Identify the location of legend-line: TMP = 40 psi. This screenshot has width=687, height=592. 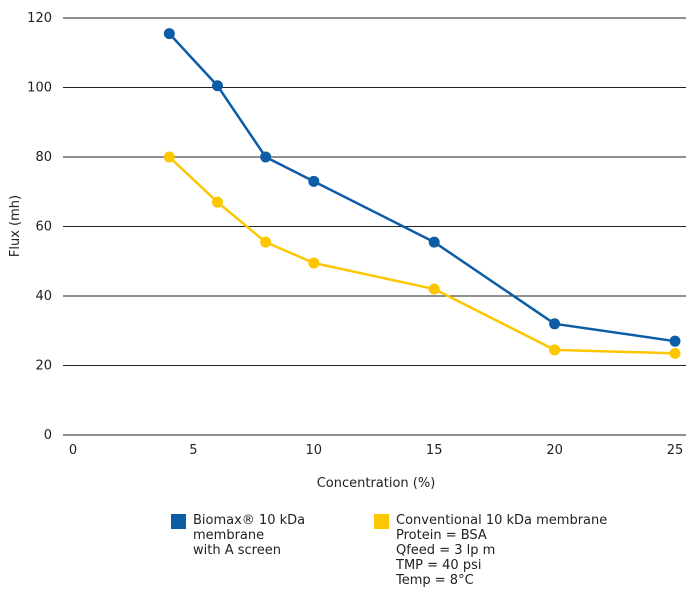
(439, 565).